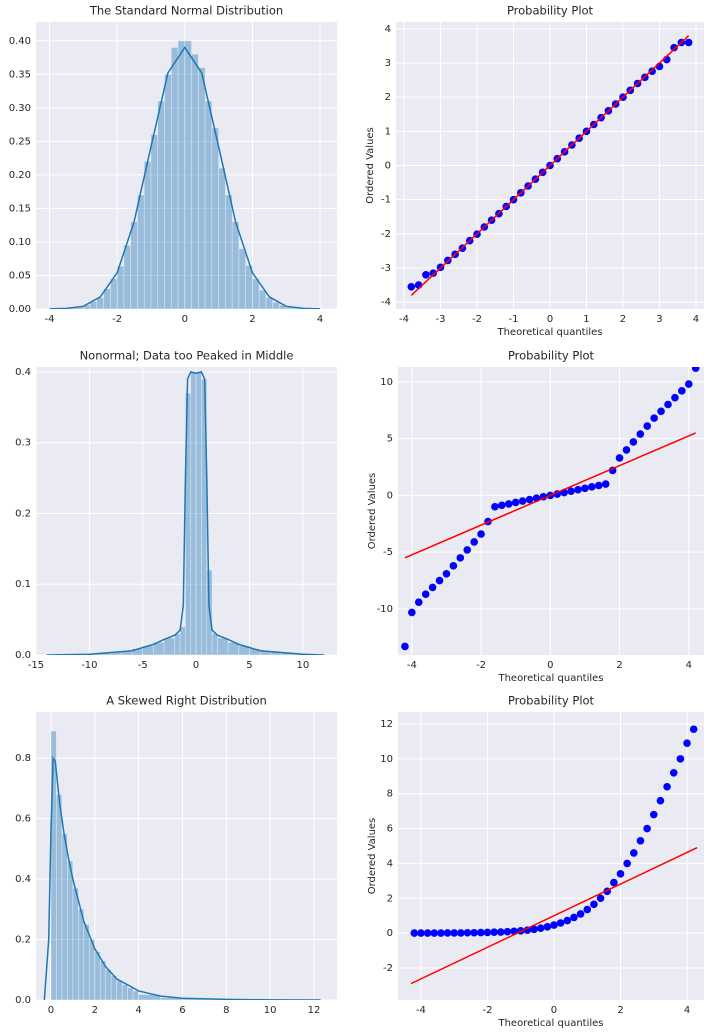  I want to click on y-tick-label: -10, so click(385, 609).